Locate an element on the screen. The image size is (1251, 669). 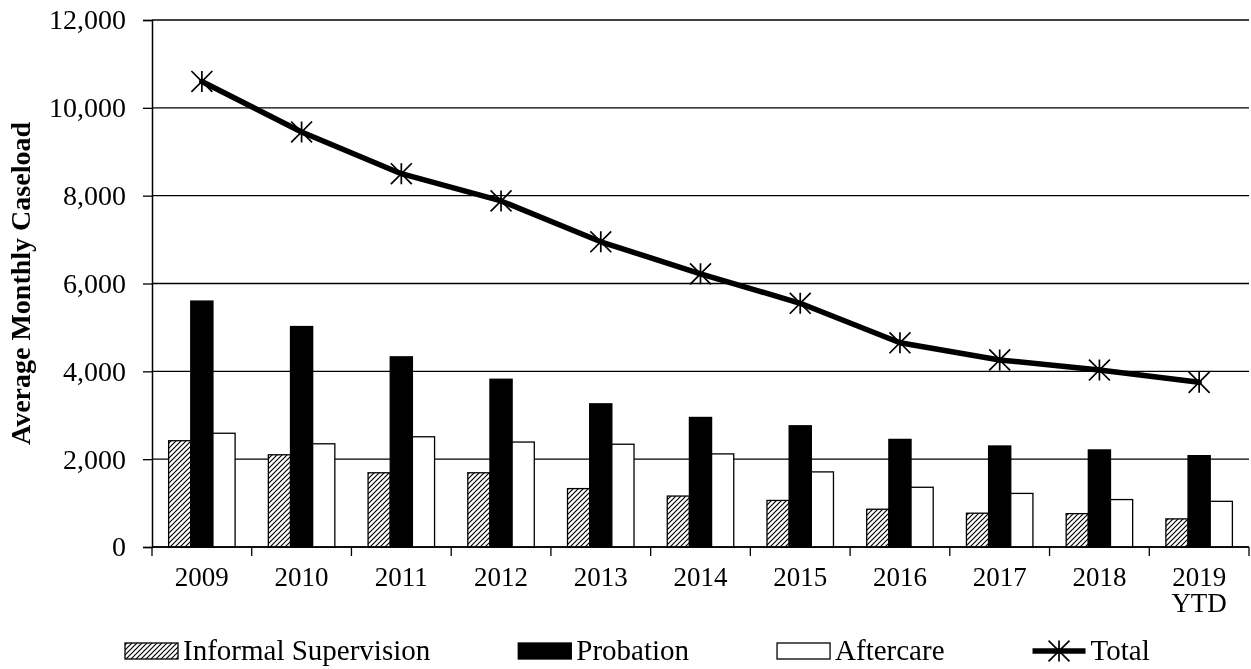
legend-label: Total is located at coordinates (1120, 650).